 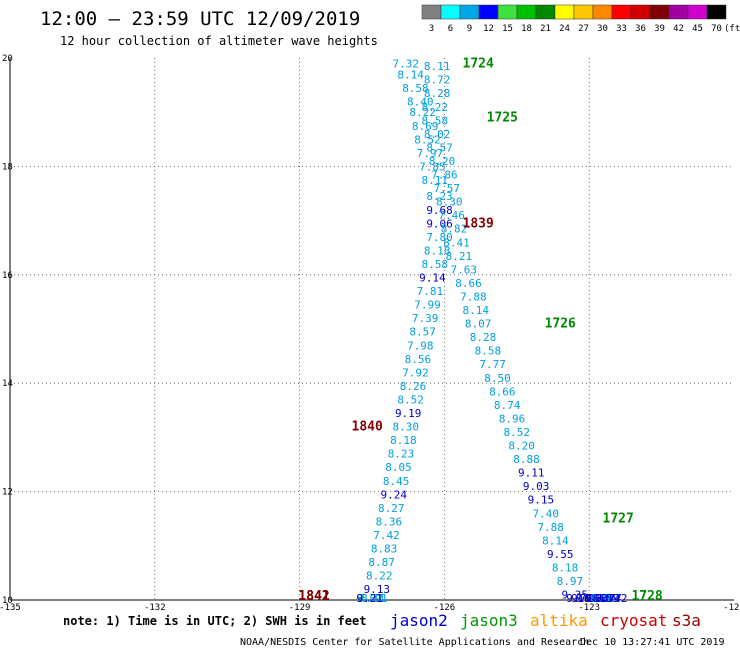 What do you see at coordinates (437, 93) in the screenshot?
I see `wave-height-value: 8.28` at bounding box center [437, 93].